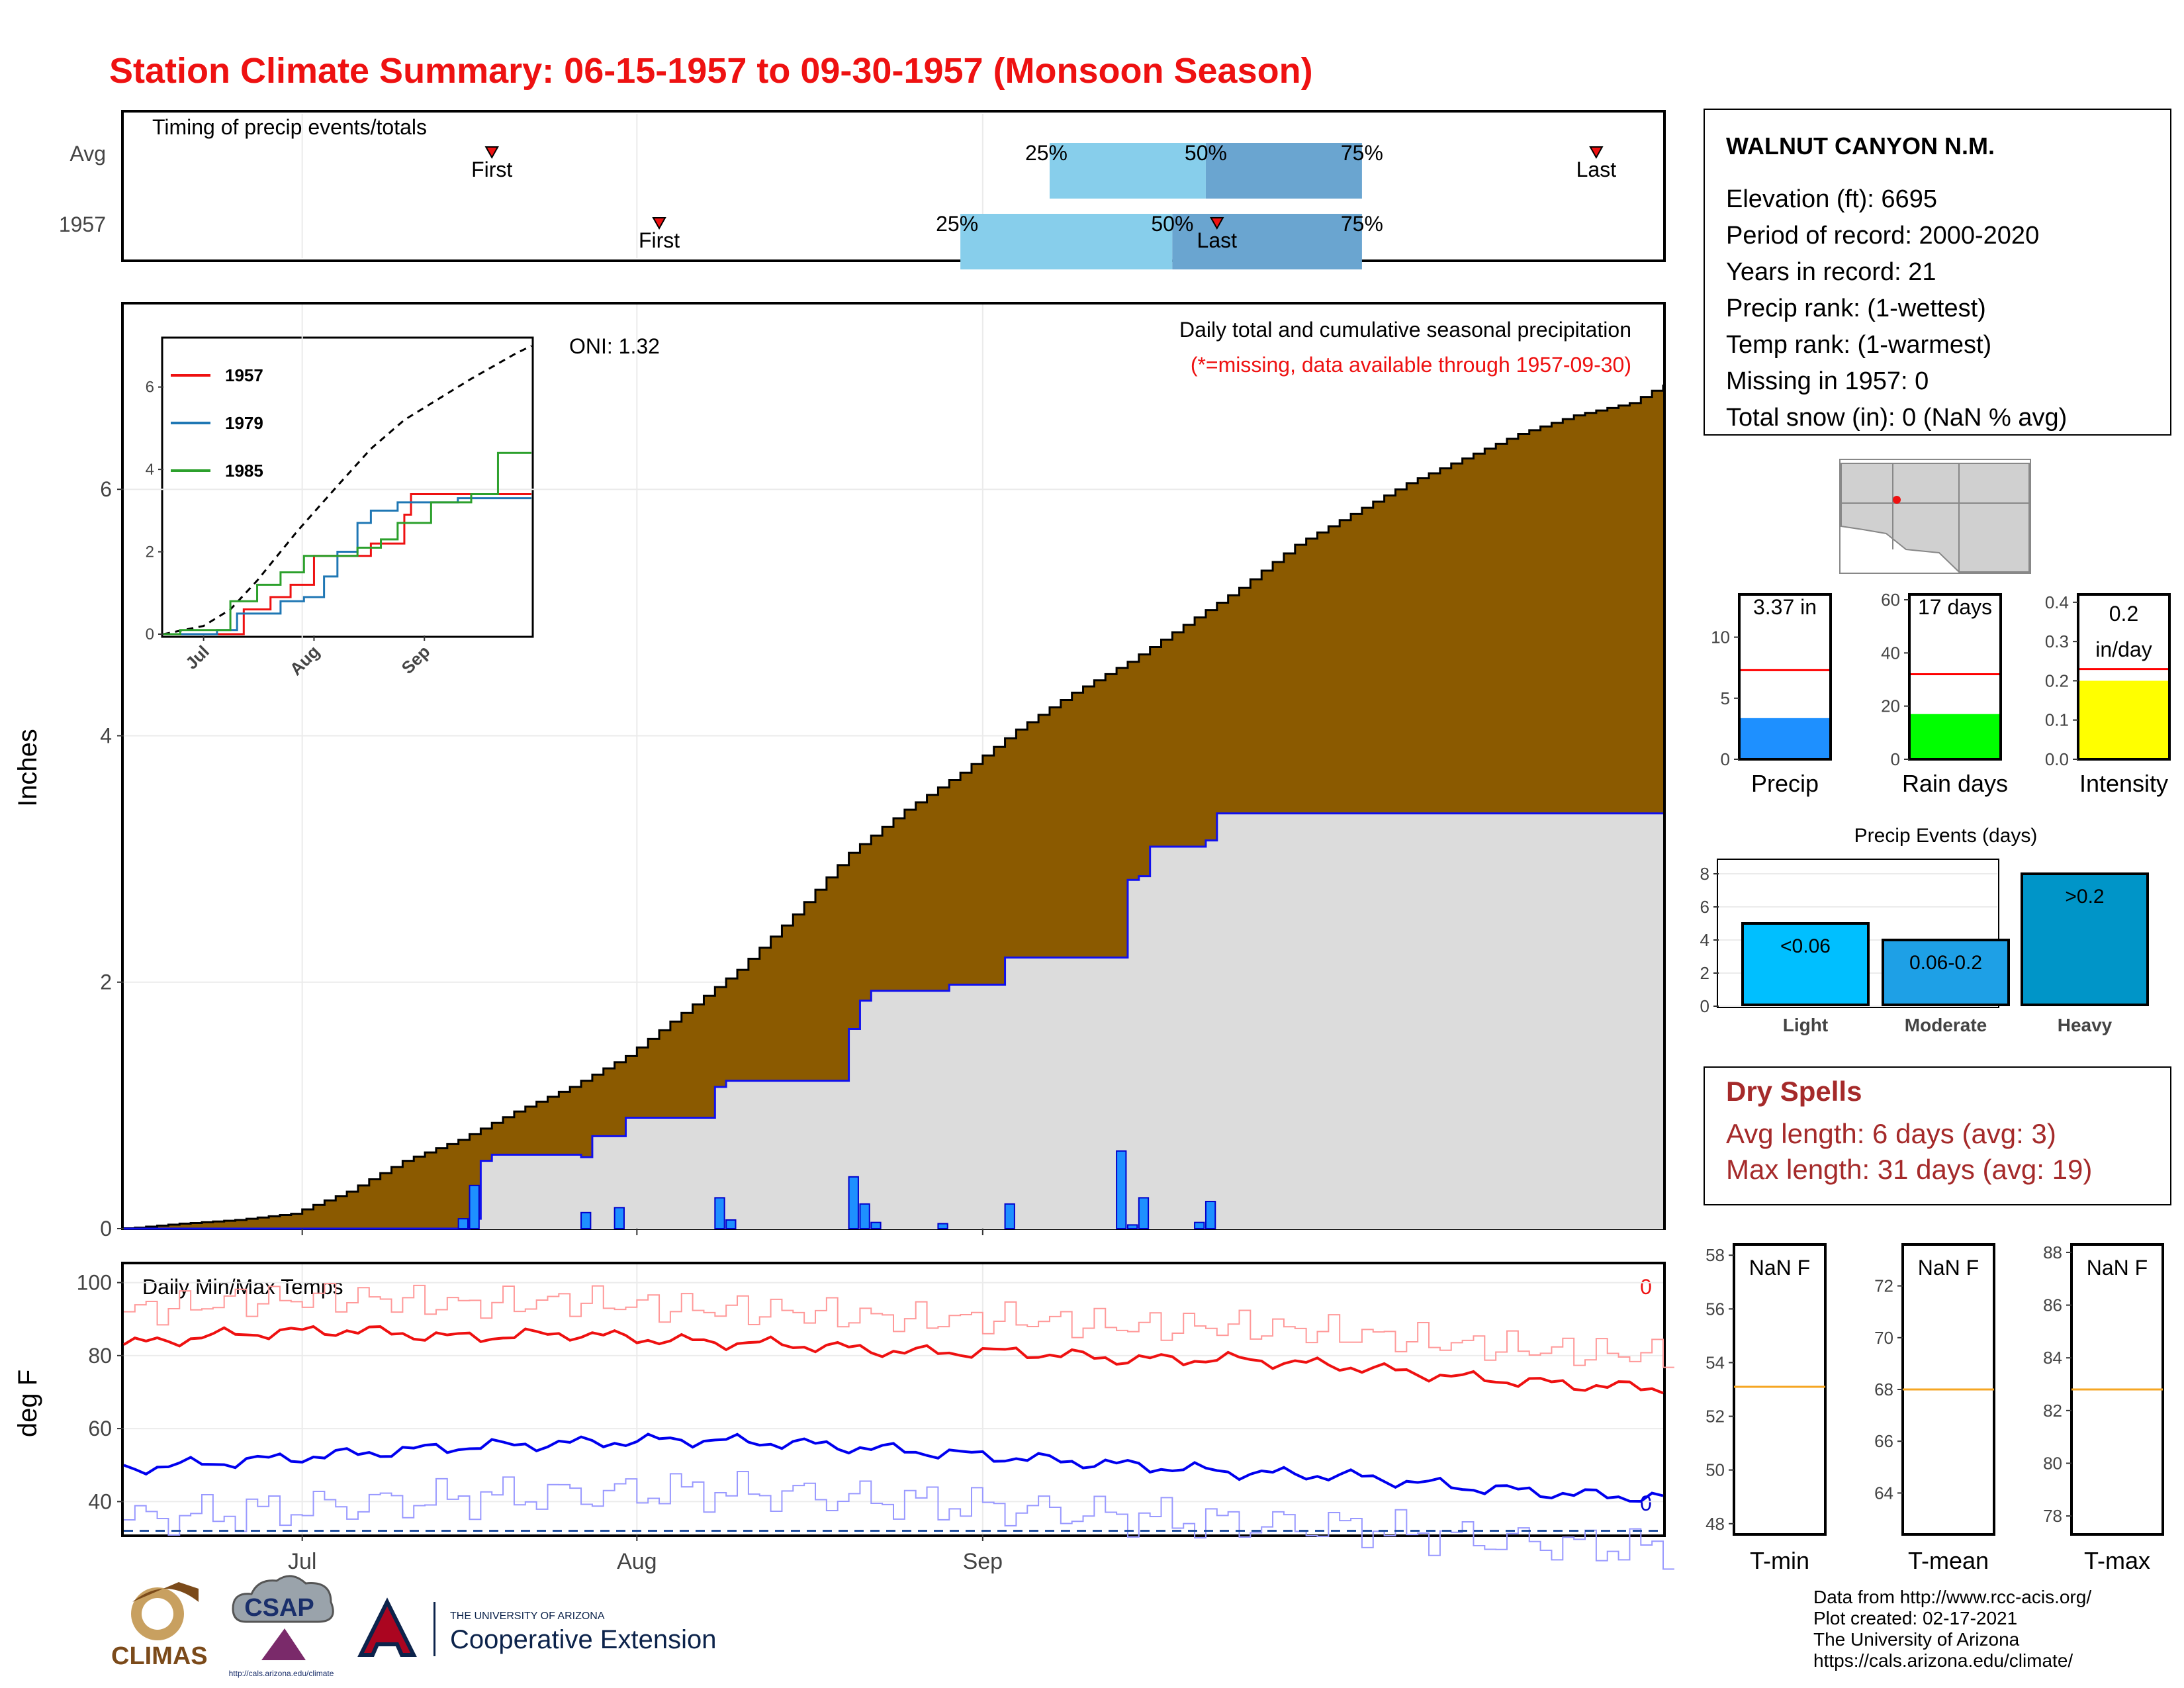  Describe the element at coordinates (2123, 649) in the screenshot. I see `mini-bar-value-unit: in/day` at that location.